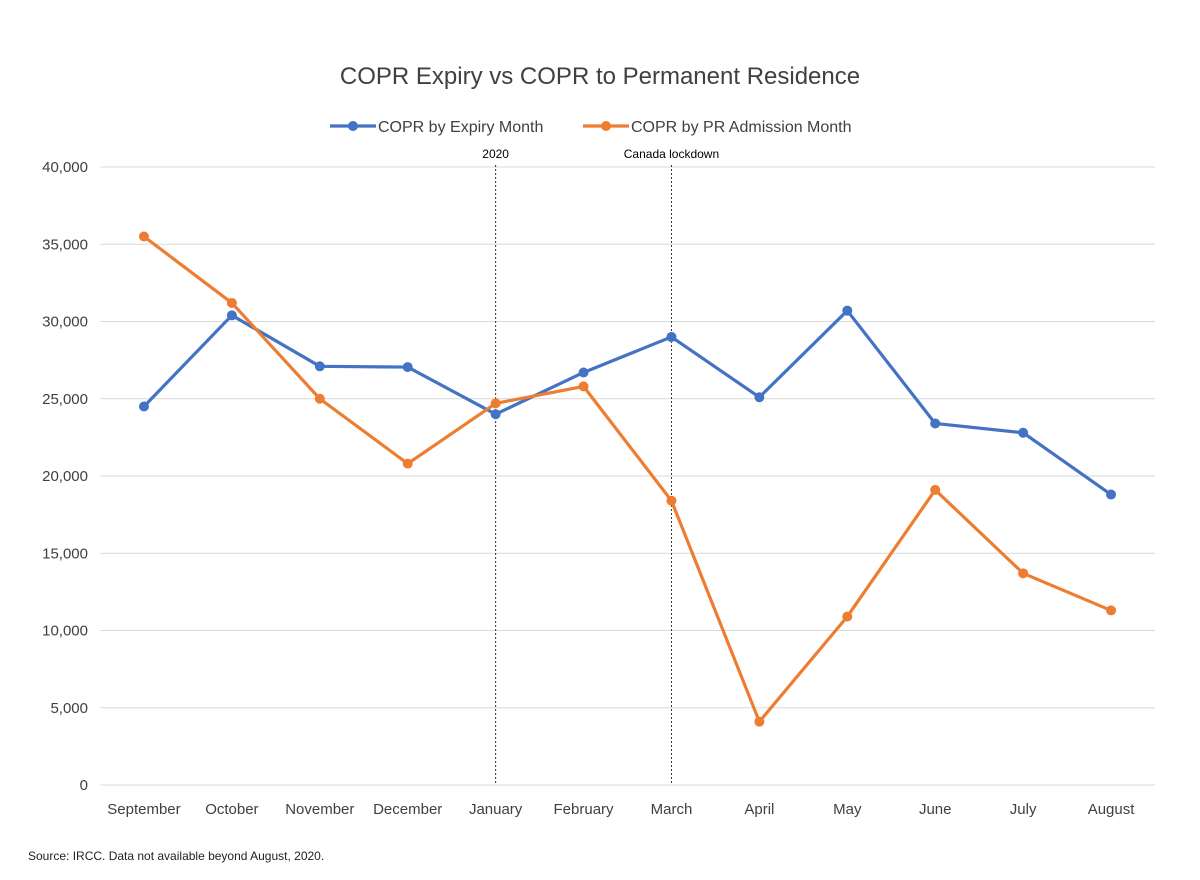 The image size is (1200, 880). Describe the element at coordinates (741, 127) in the screenshot. I see `legend-label: COPR by PR Admission Month` at that location.